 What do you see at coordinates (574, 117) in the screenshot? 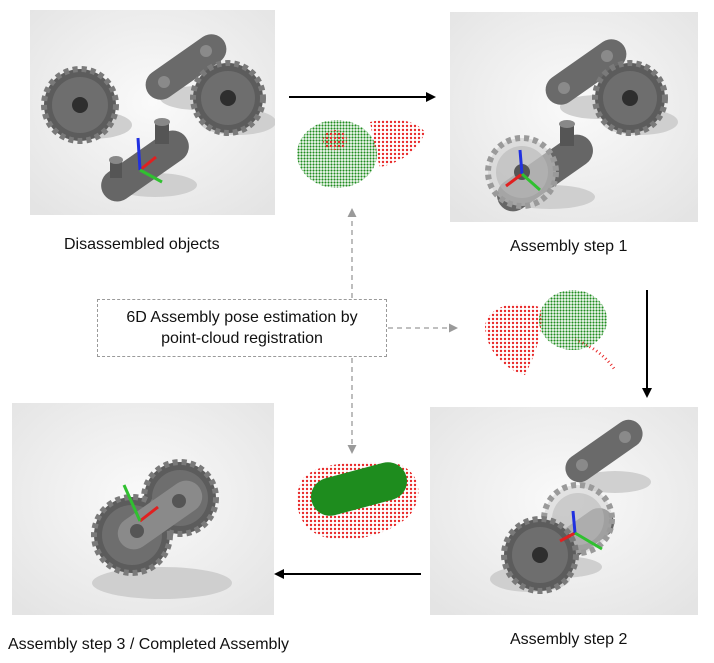
I see `step1-scene` at bounding box center [574, 117].